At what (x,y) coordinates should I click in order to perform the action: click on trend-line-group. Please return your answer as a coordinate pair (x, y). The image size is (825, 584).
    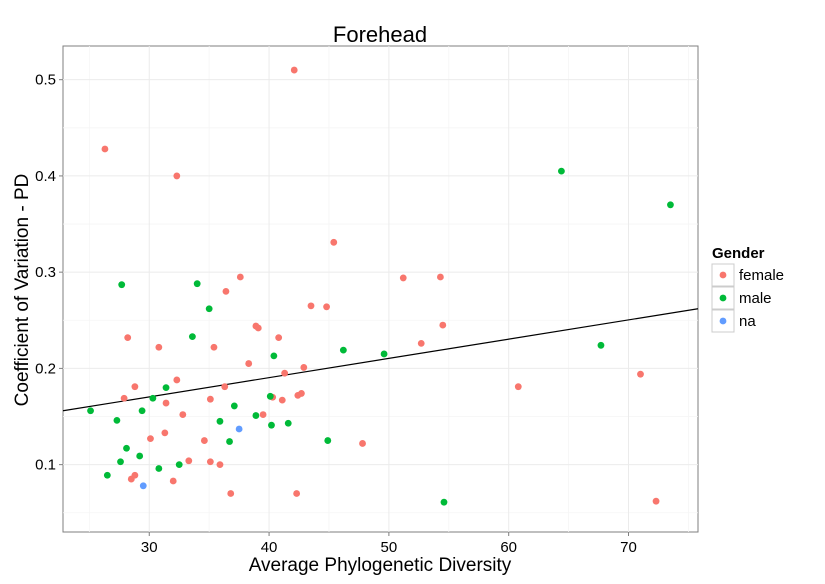
    Looking at the image, I should click on (380, 360).